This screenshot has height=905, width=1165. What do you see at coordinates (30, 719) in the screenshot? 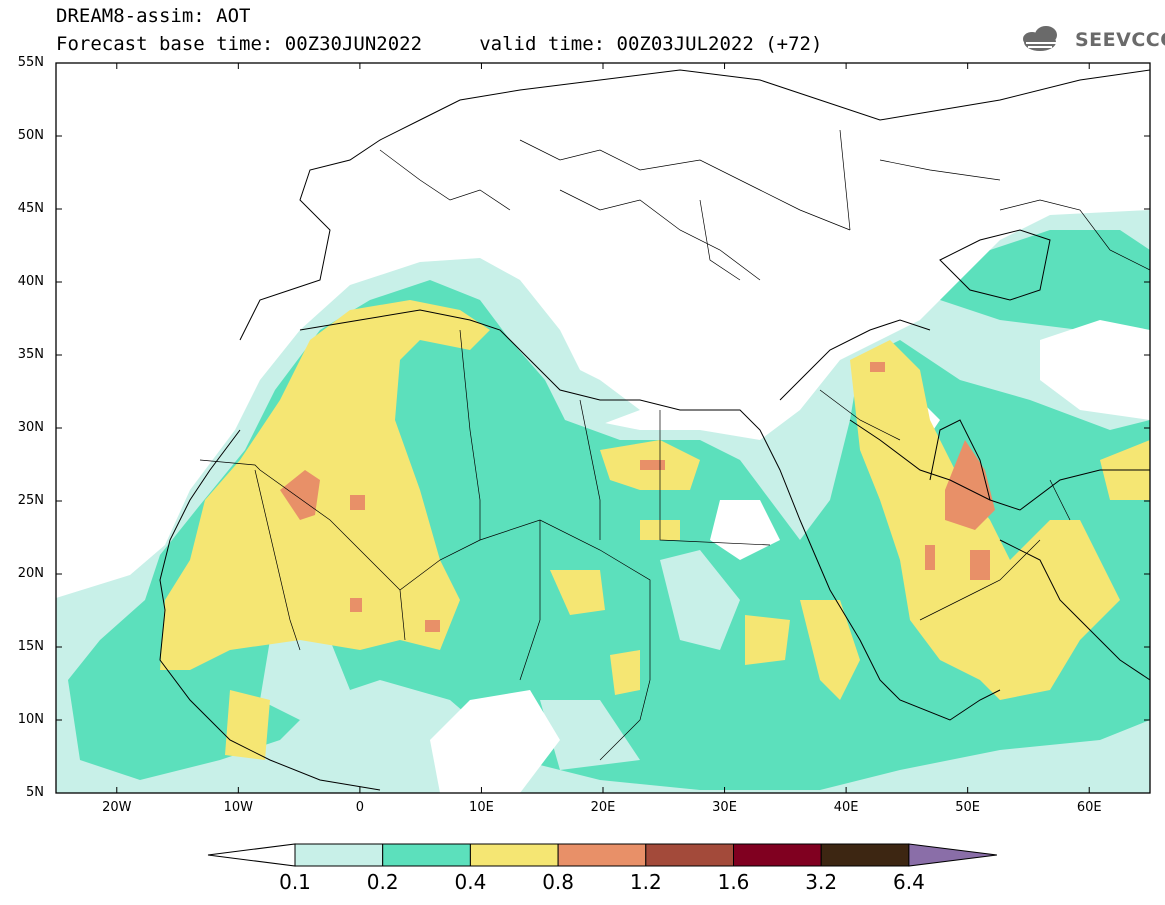
I see `lat-label: 10N` at bounding box center [30, 719].